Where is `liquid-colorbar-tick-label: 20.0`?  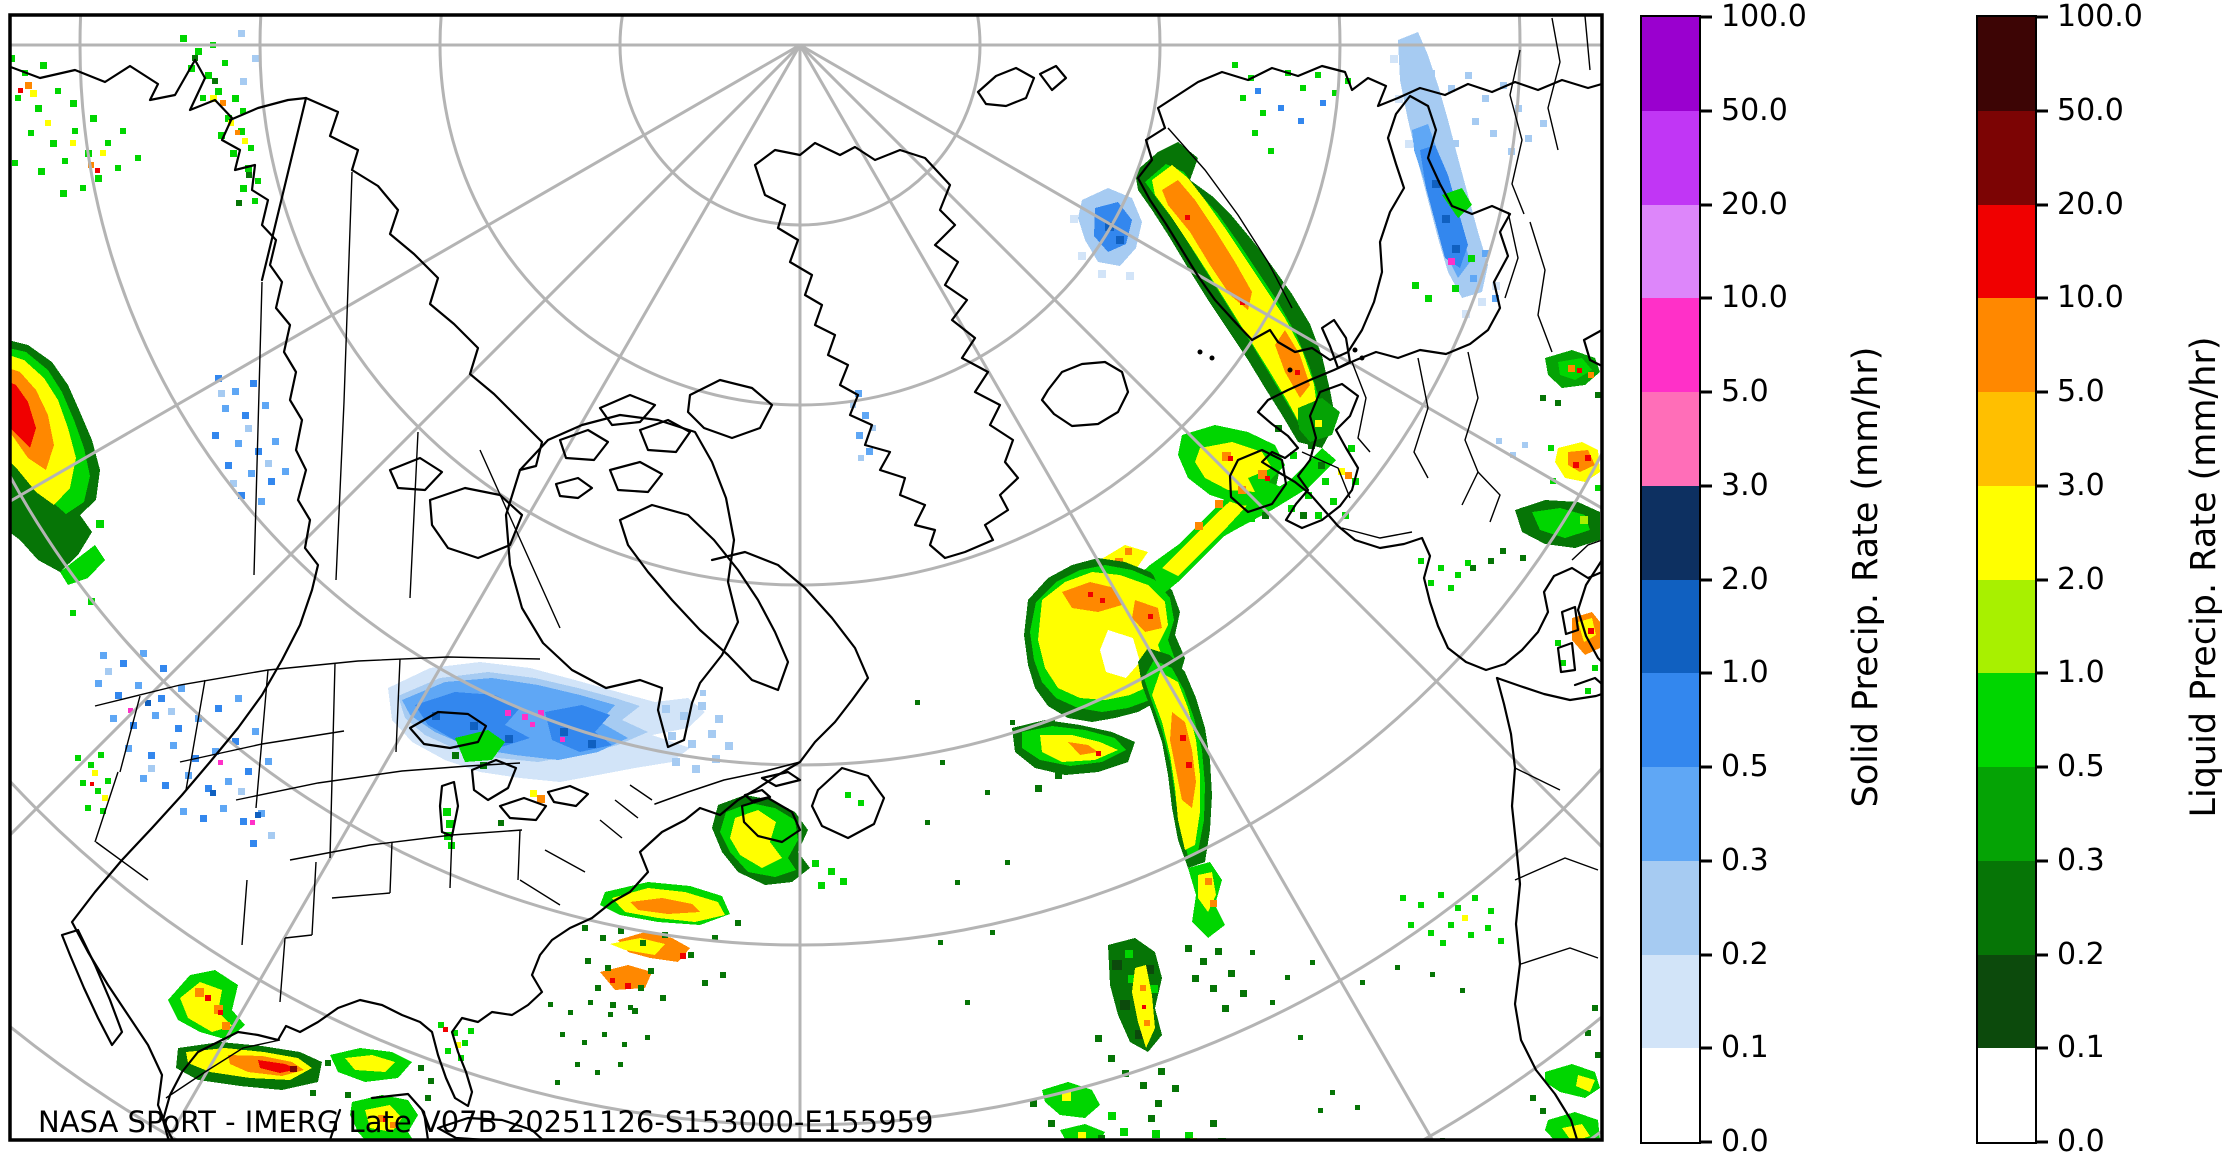
liquid-colorbar-tick-label: 20.0 is located at coordinates (2090, 204).